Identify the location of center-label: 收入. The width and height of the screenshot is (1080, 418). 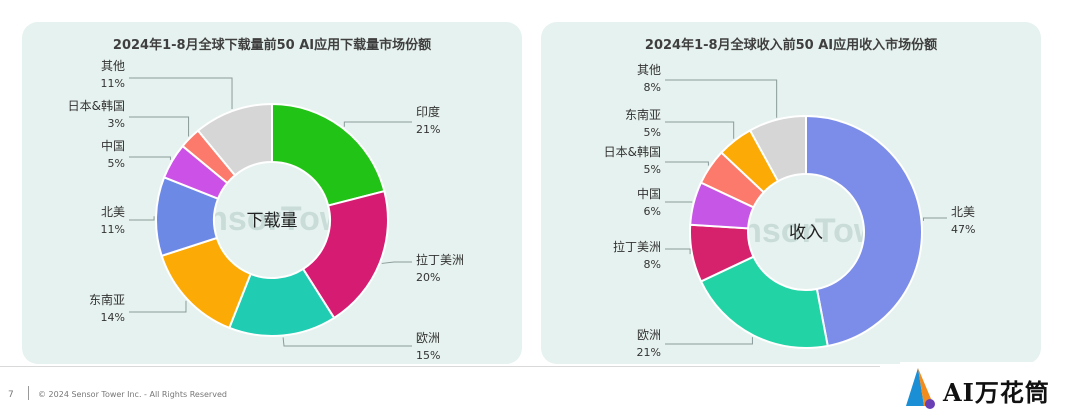
(806, 233).